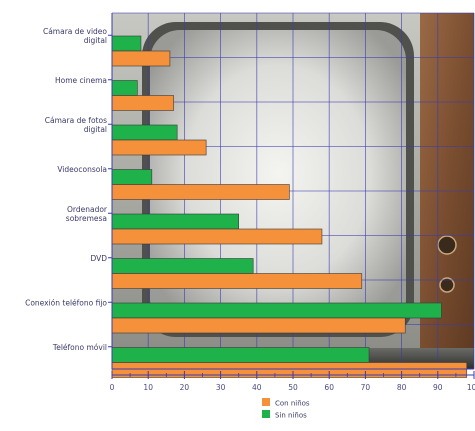 The height and width of the screenshot is (431, 475). I want to click on x-tick-label: 10, so click(148, 387).